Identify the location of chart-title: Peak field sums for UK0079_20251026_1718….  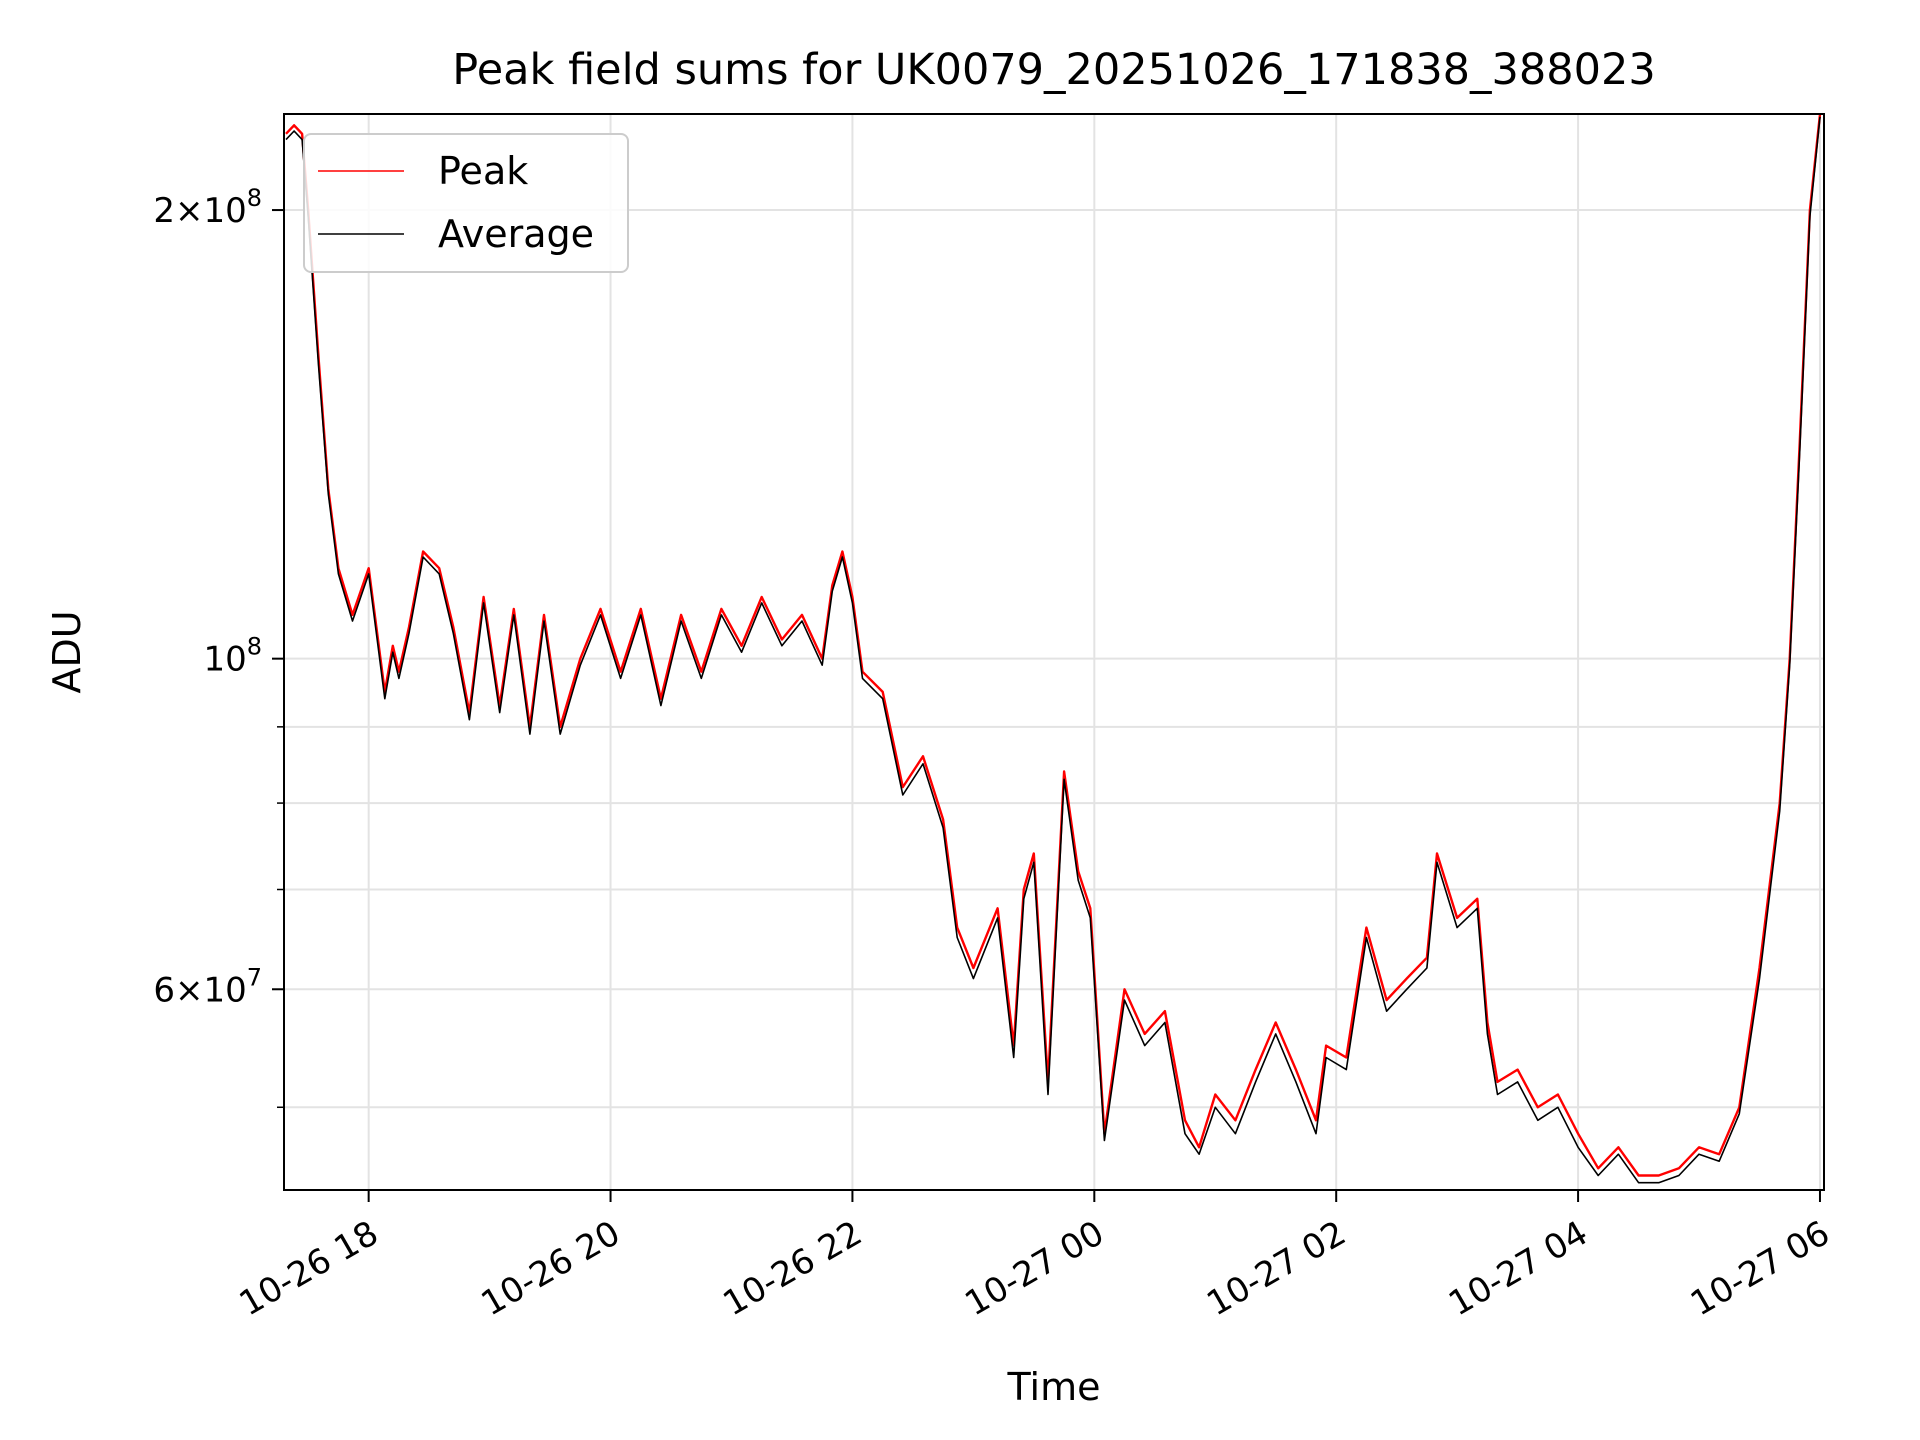
(1053, 70).